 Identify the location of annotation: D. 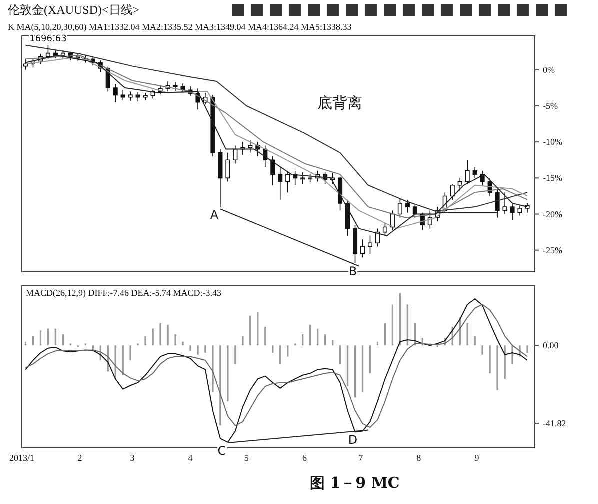
(353, 440).